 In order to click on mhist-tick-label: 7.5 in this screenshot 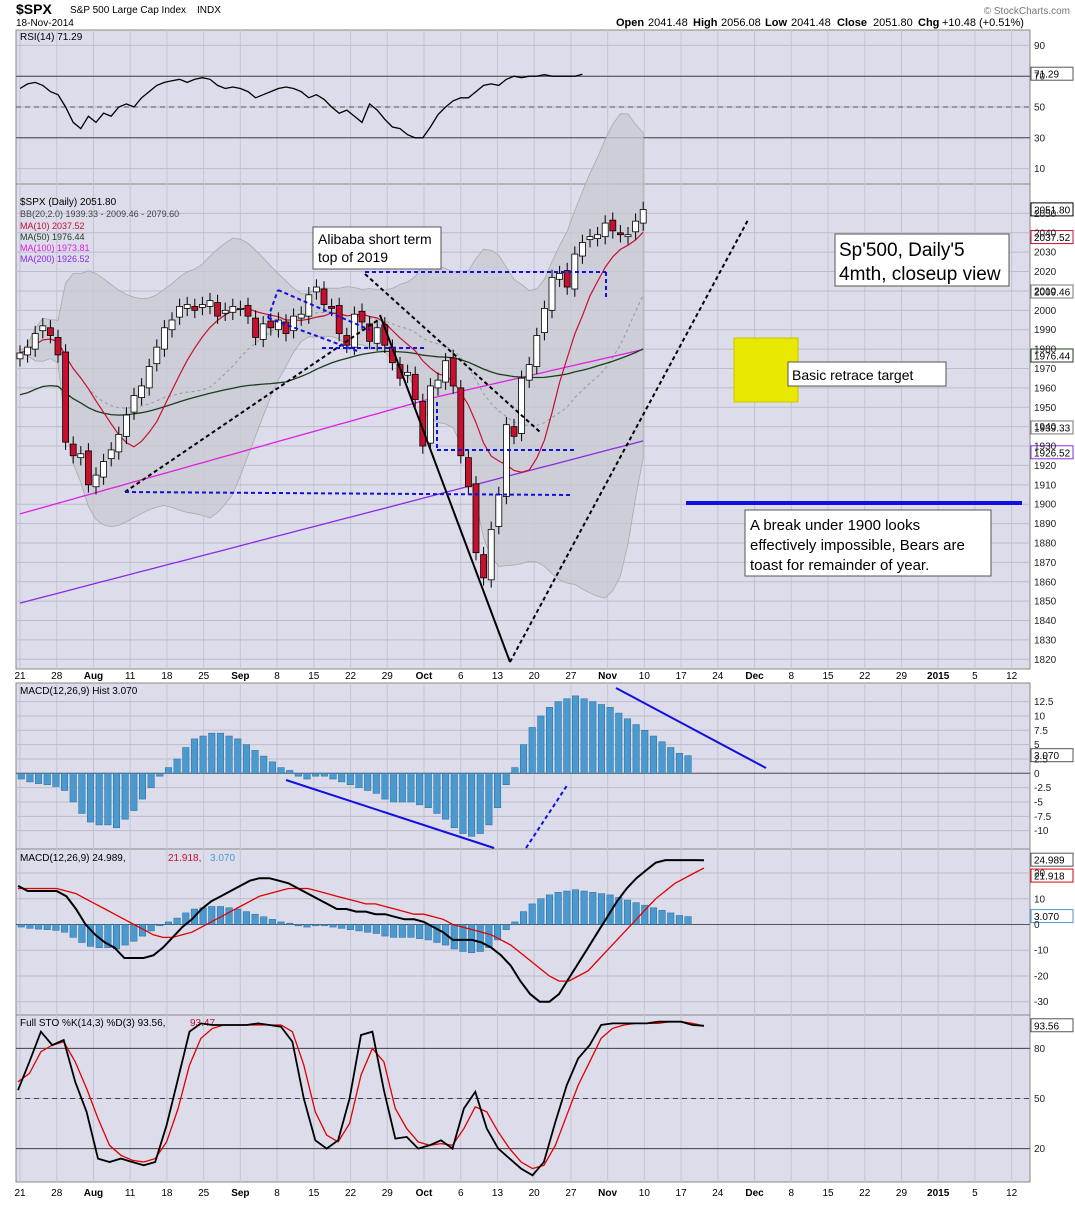, I will do `click(1041, 731)`.